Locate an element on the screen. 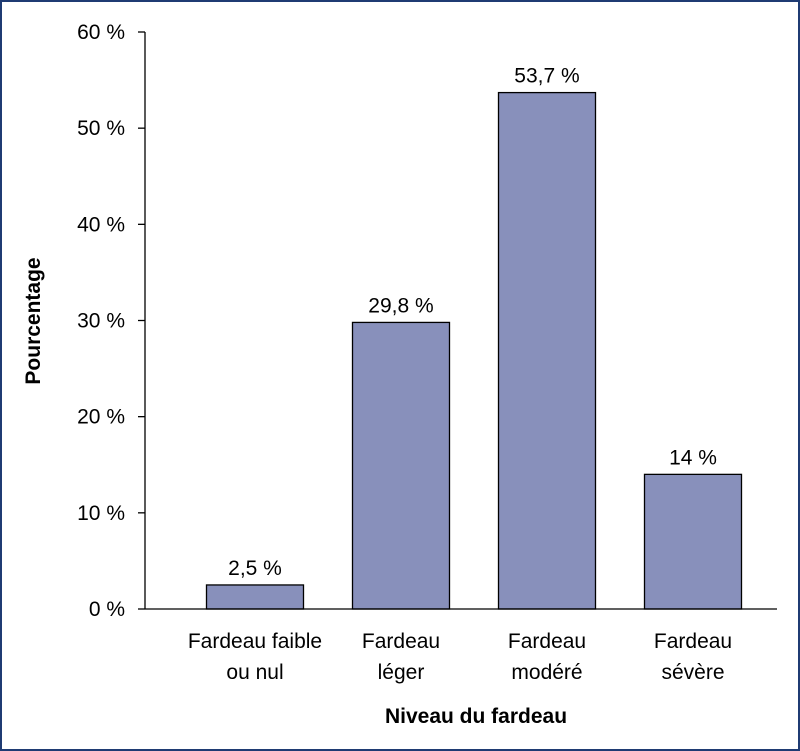 The height and width of the screenshot is (751, 800). y-tick-label: 30 % is located at coordinates (101, 321).